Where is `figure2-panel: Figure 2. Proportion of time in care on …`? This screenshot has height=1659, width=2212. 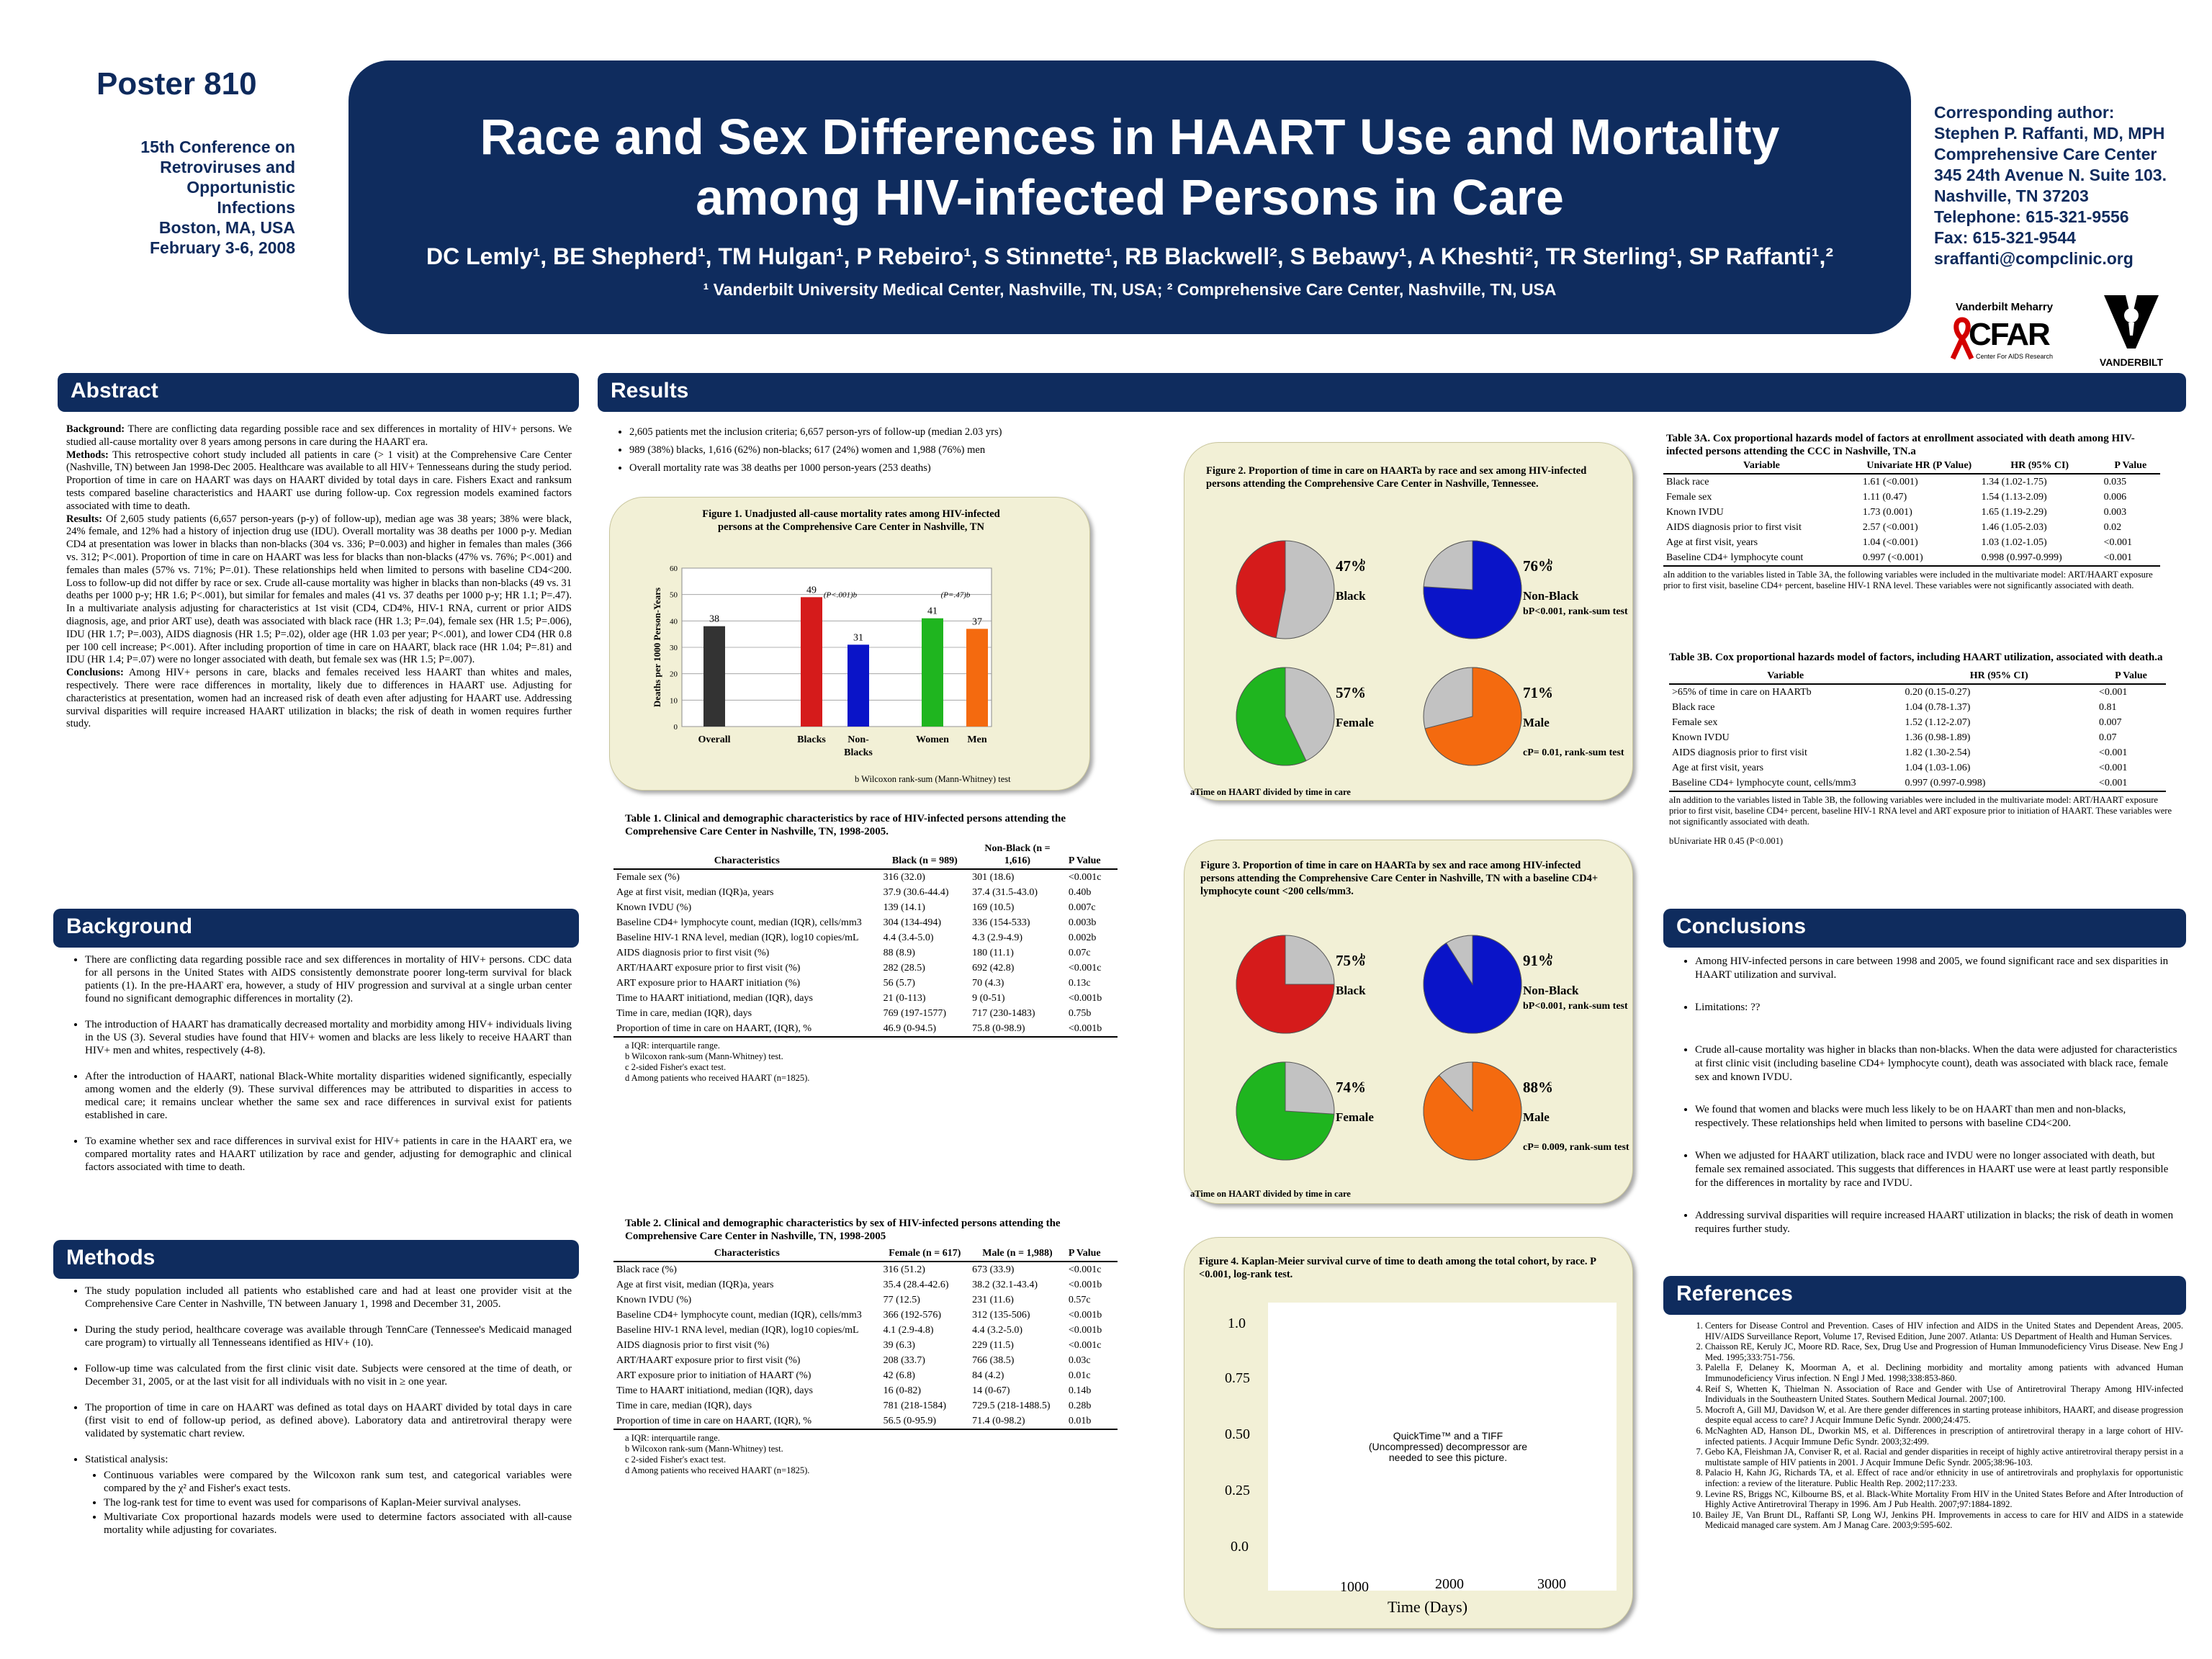 figure2-panel: Figure 2. Proportion of time in care on … is located at coordinates (1408, 621).